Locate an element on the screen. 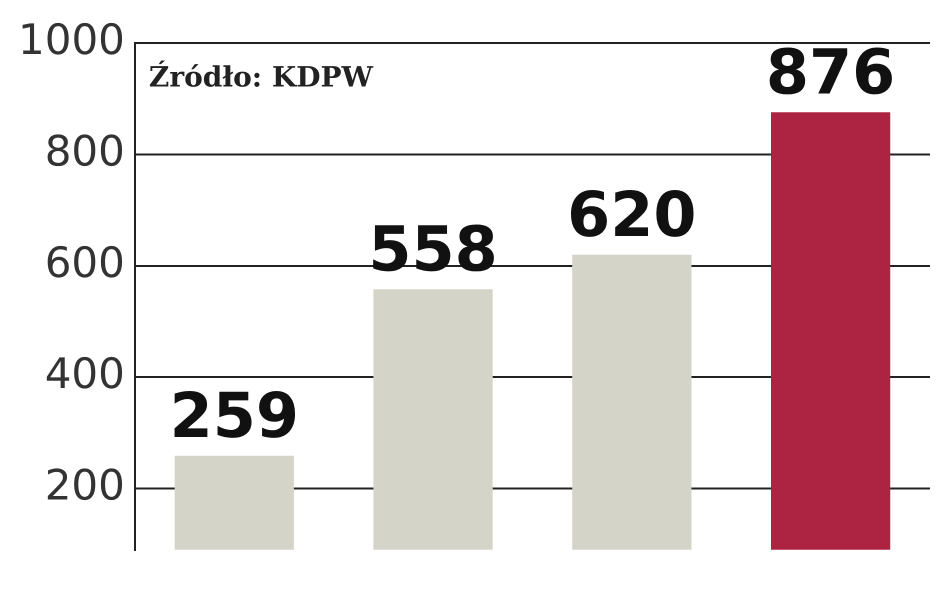 The height and width of the screenshot is (593, 948). annotation: Źródło: KDPW is located at coordinates (261, 77).